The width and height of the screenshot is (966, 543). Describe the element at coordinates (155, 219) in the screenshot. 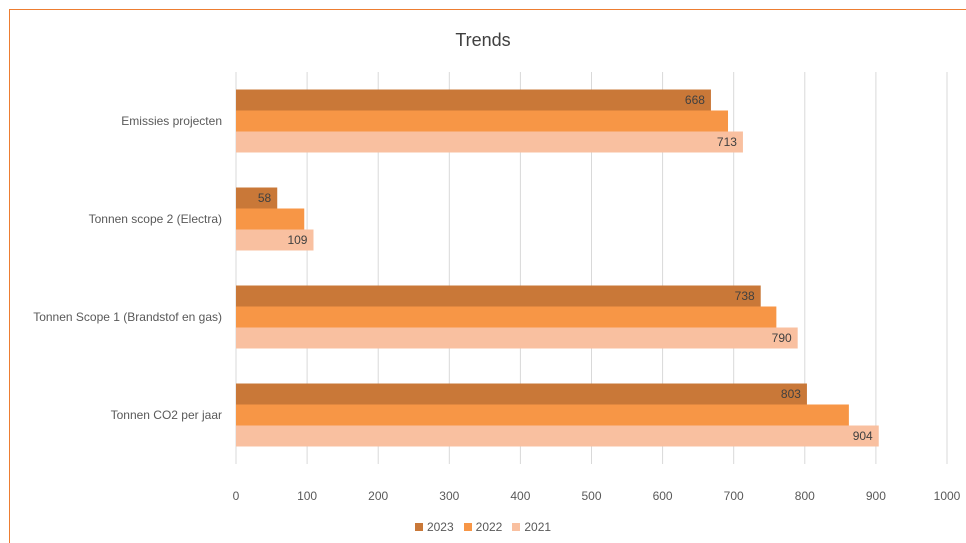

I see `category-label: Tonnen scope 2 (Electra)` at that location.